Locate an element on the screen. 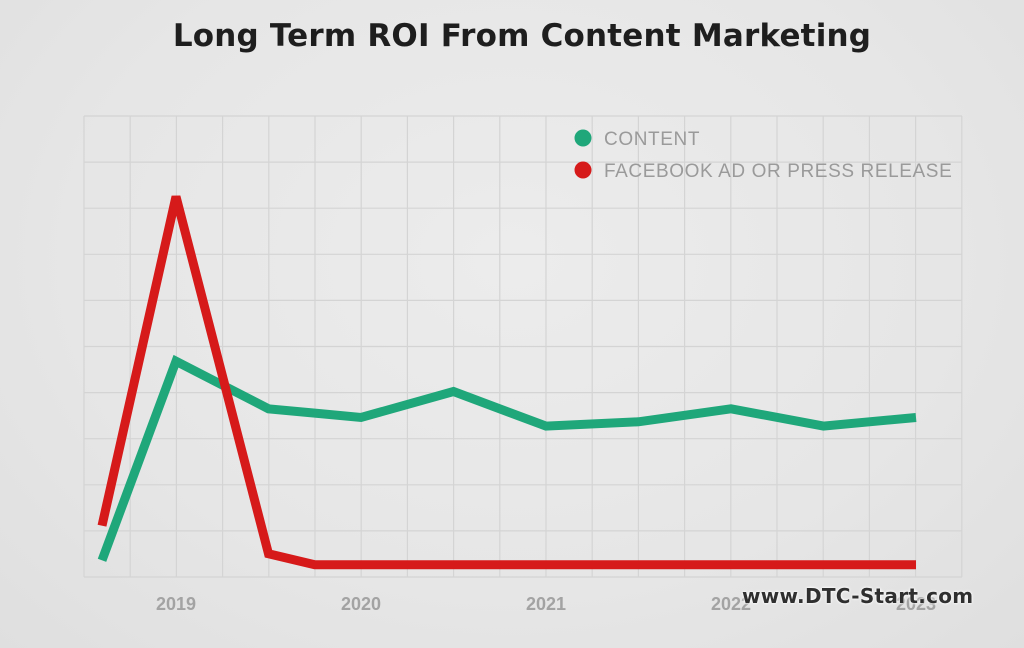  watermark-text: www.DTC-Start.com is located at coordinates (858, 596).